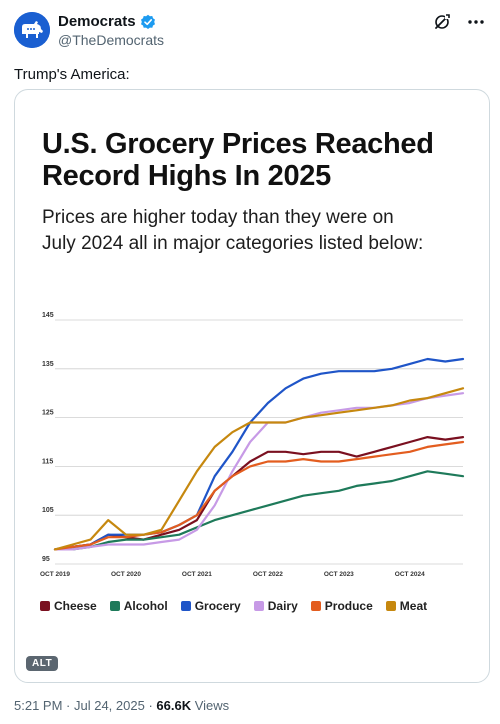 The image size is (500, 724). I want to click on author-row: Democrats, so click(107, 21).